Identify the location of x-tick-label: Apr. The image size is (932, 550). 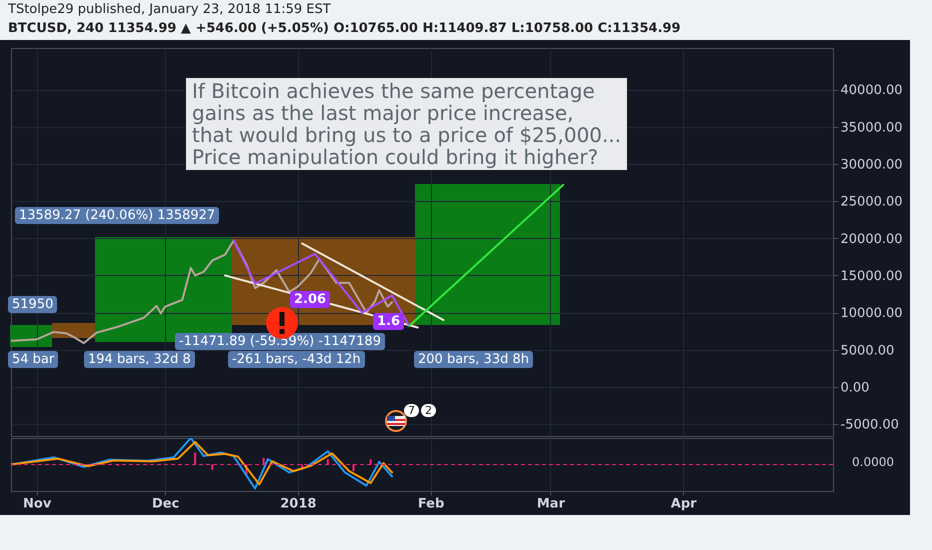
(684, 504).